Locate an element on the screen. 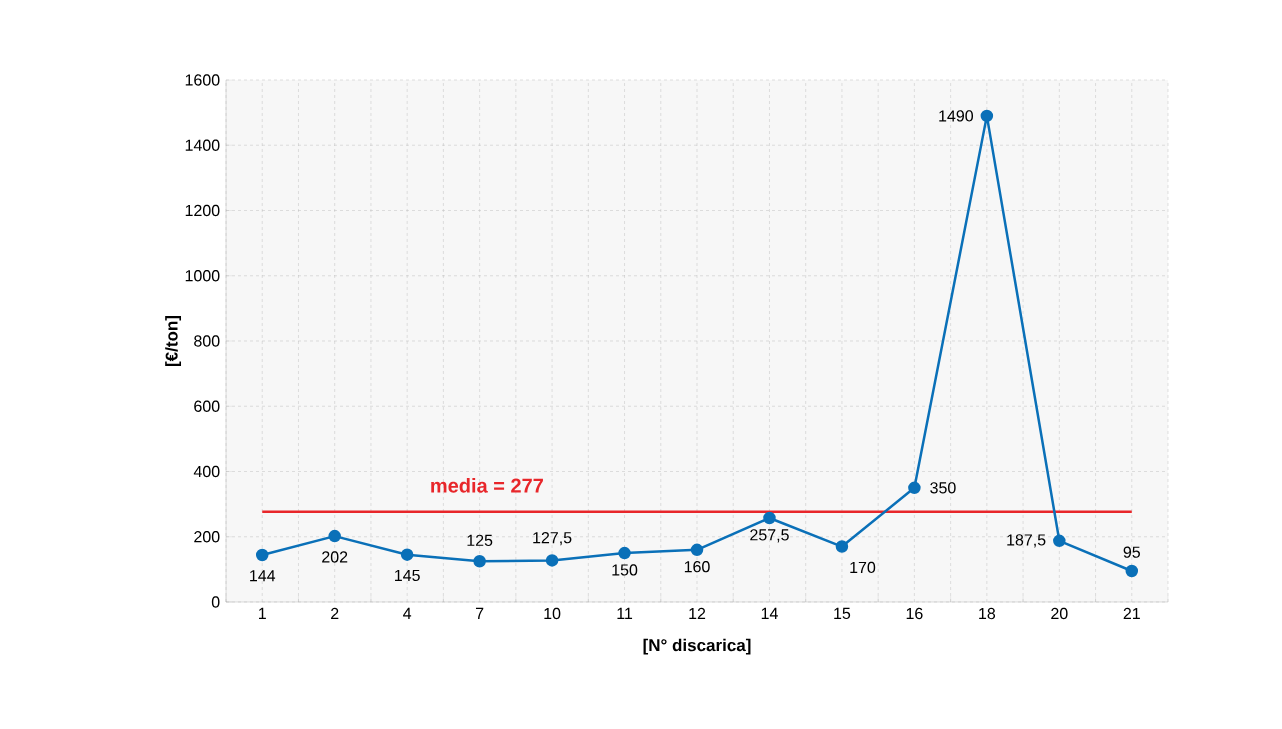 The width and height of the screenshot is (1282, 729). y-tick-label: 800 is located at coordinates (207, 341).